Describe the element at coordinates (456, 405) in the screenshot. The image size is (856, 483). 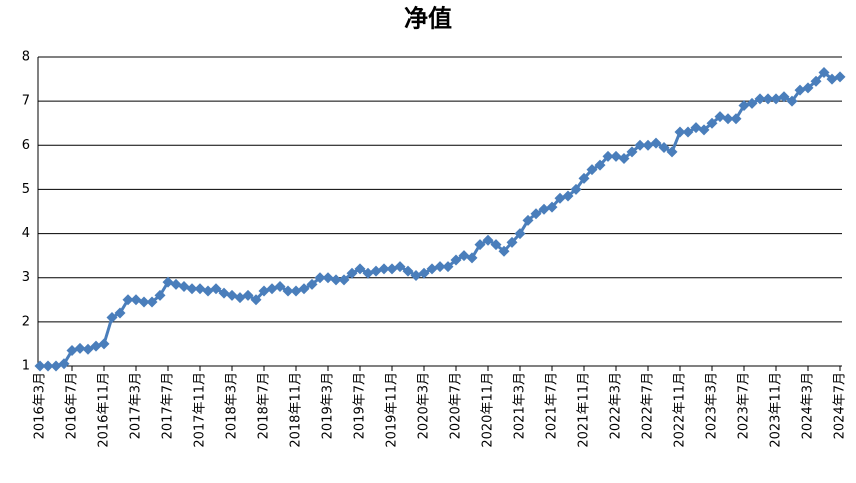
I see `x-tick-label: 2020年7月` at that location.